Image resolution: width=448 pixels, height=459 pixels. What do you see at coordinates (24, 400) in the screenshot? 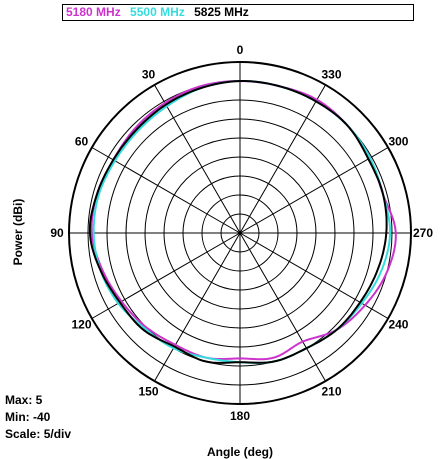
I see `stat-max: Max: 5` at bounding box center [24, 400].